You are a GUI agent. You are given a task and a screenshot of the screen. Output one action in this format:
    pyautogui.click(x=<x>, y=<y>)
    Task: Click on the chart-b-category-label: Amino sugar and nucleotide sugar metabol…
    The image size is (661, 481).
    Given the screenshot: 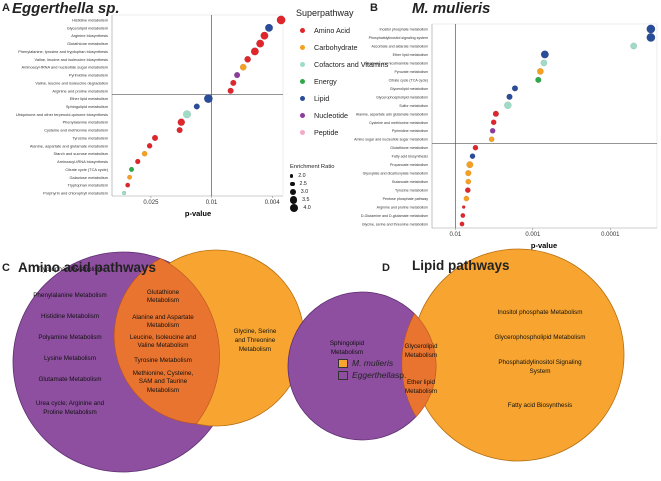 What is the action you would take?
    pyautogui.click(x=391, y=140)
    